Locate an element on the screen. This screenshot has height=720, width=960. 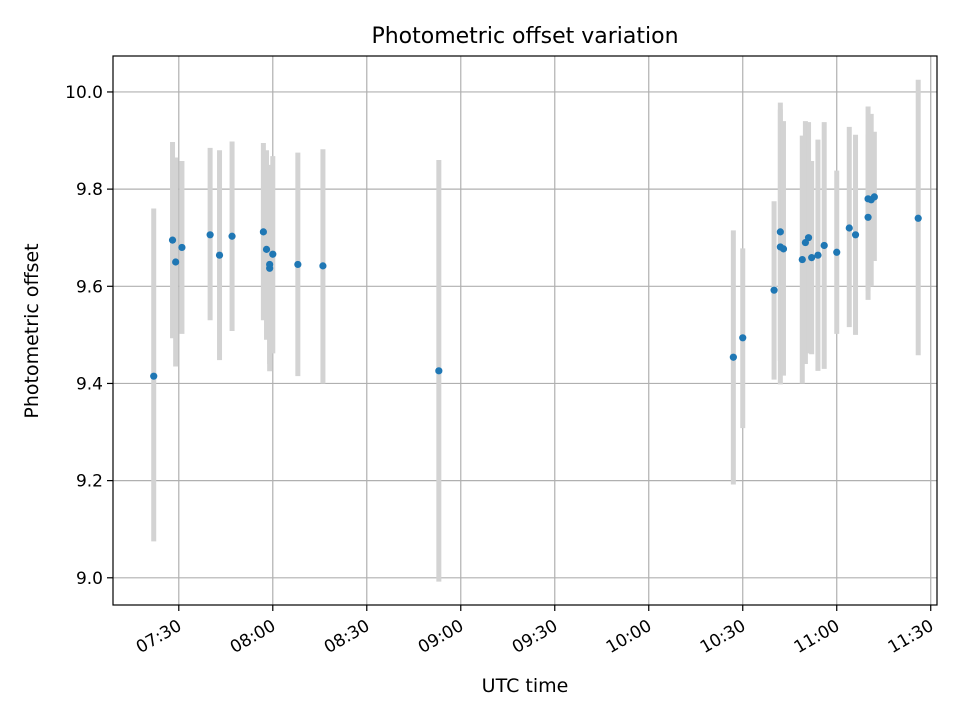
chart-title: Photometric offset variation is located at coordinates (524, 36).